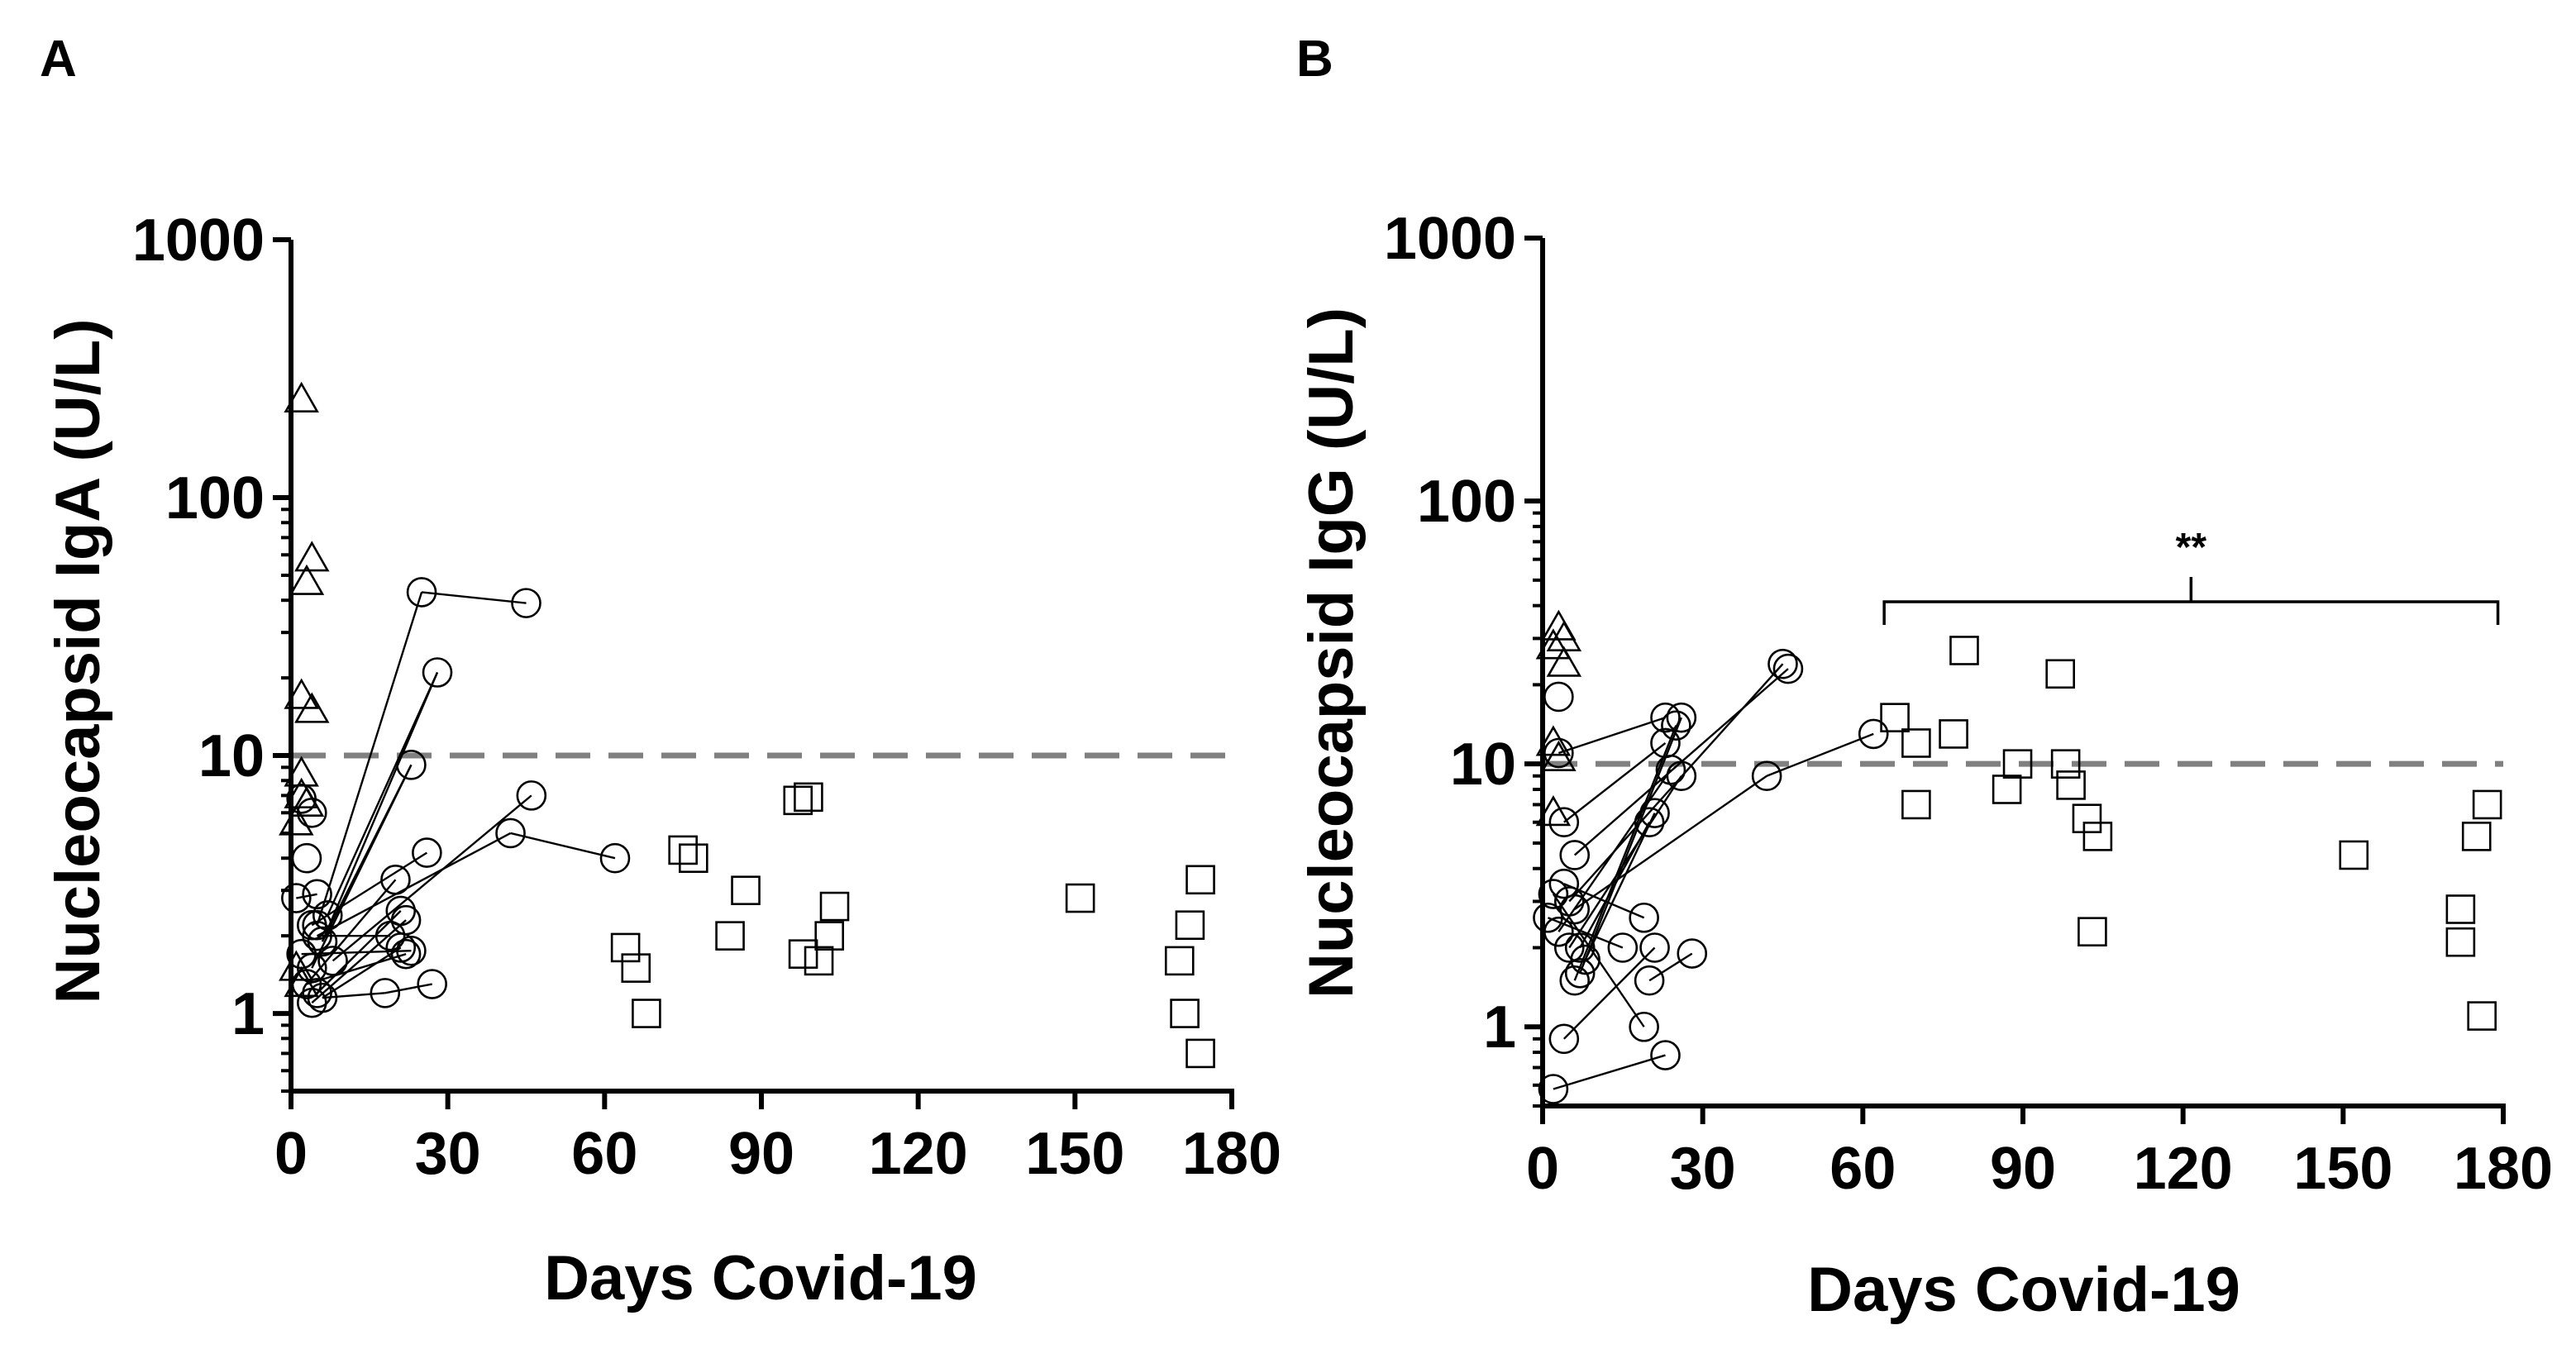 The height and width of the screenshot is (1349, 2576). I want to click on panel-a-y-tick-label: 100, so click(215, 498).